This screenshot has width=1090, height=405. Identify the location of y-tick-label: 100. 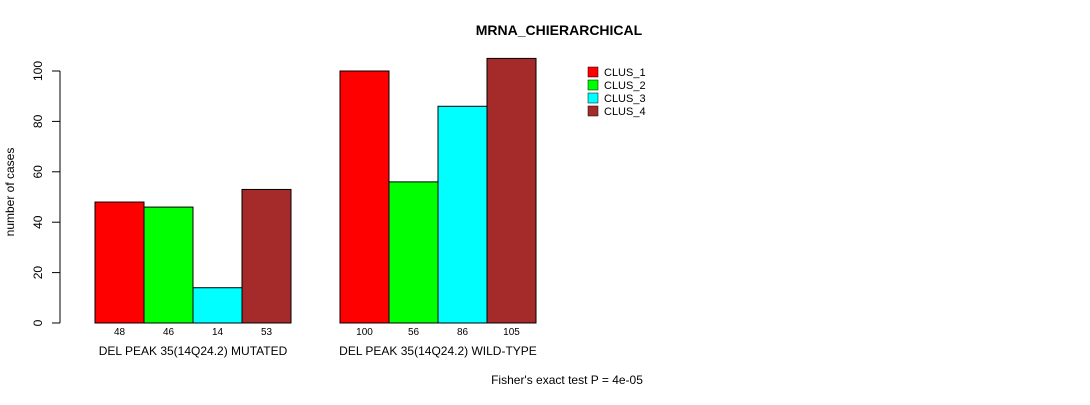
(38, 71).